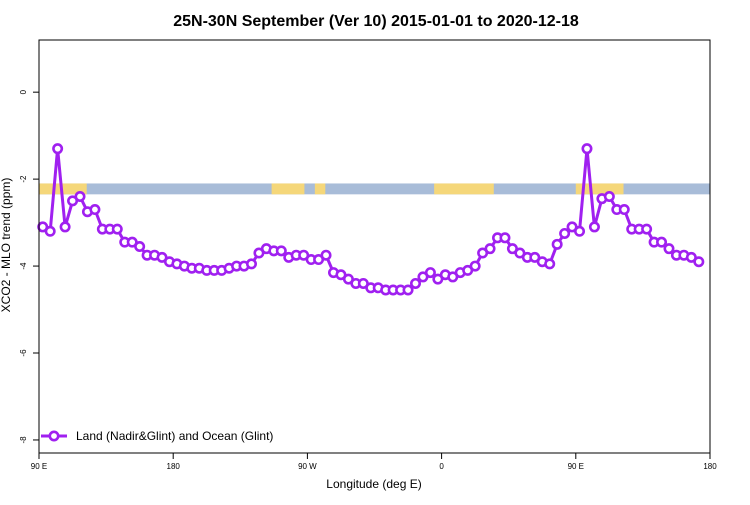 The height and width of the screenshot is (505, 750). Describe the element at coordinates (6, 245) in the screenshot. I see `y-axis-label: XCO2 - MLO trend (ppm)` at that location.